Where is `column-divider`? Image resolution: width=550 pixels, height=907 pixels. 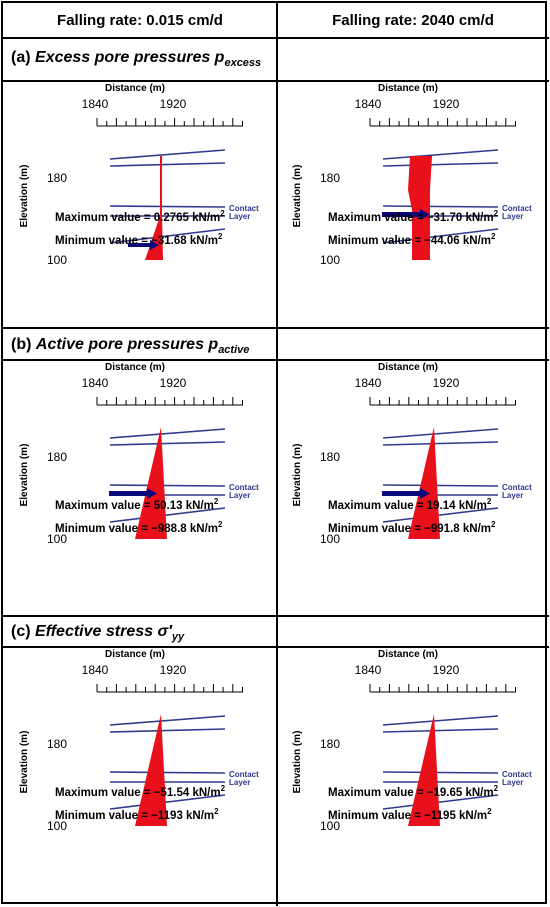
column-divider is located at coordinates (277, 454).